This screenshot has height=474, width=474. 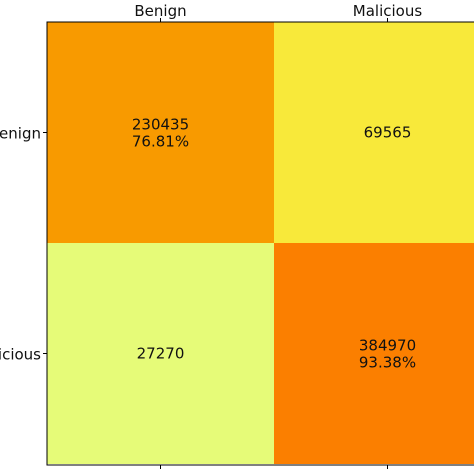 I want to click on cell-percent-label: 76.81%, so click(x=160, y=142).